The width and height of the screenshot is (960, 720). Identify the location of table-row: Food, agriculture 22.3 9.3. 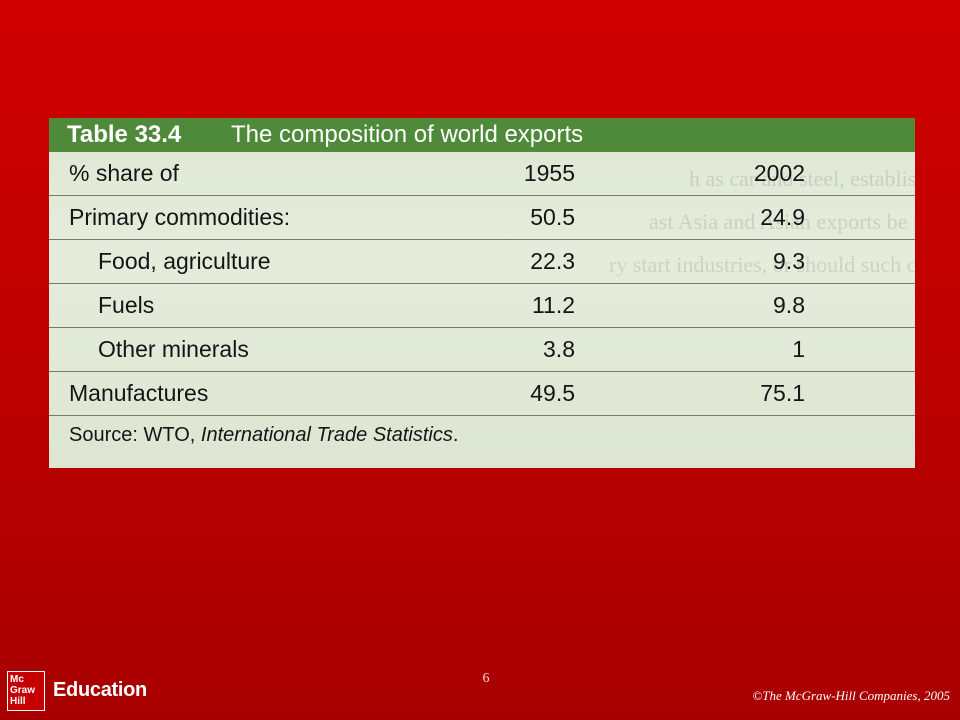
(482, 262).